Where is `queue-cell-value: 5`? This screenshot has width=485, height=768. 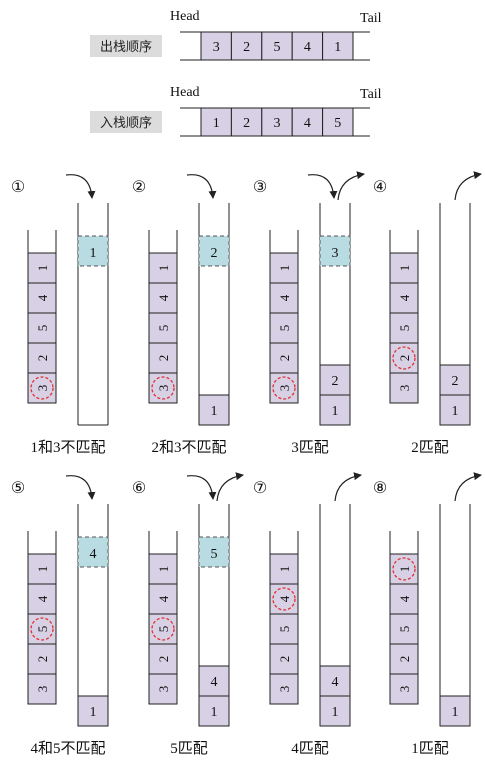
queue-cell-value: 5 is located at coordinates (337, 123).